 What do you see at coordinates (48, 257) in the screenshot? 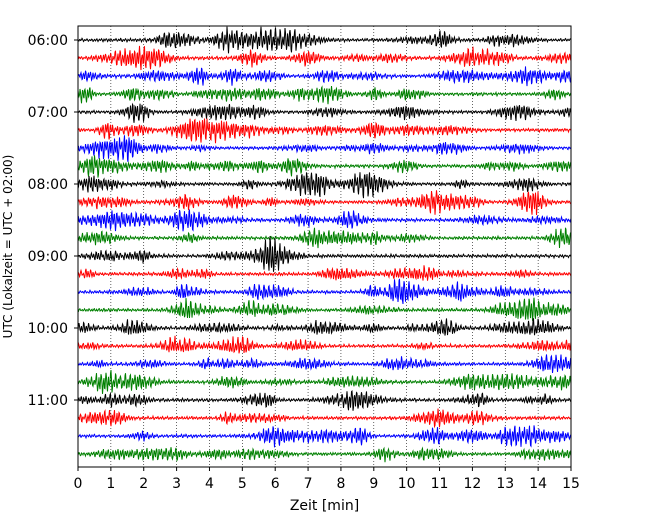
I see `y-tick-label: 09:00` at bounding box center [48, 257].